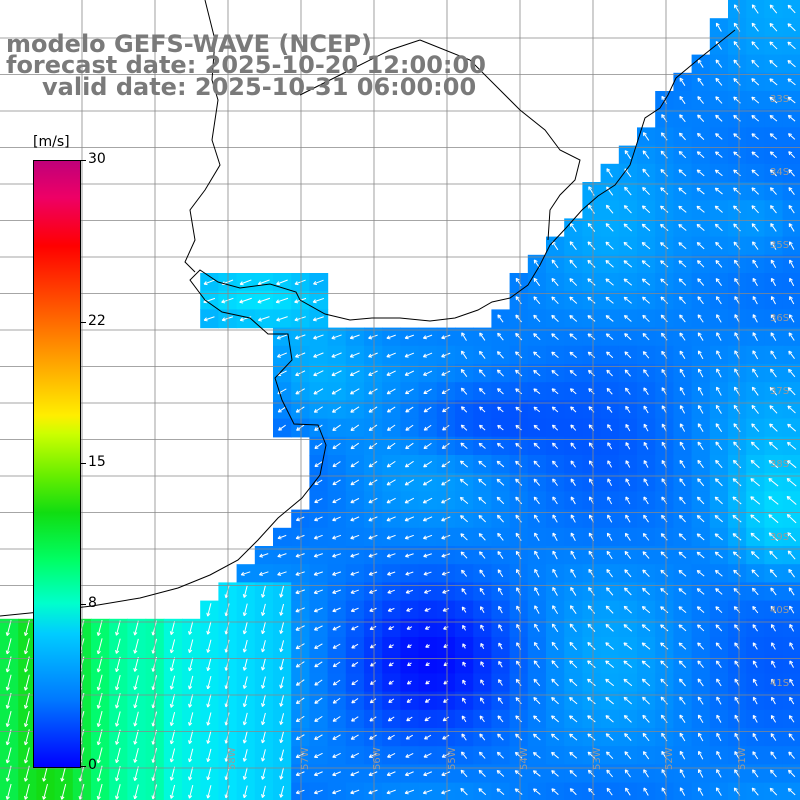  Describe the element at coordinates (779, 245) in the screenshot. I see `latitude-label: 35S` at that location.